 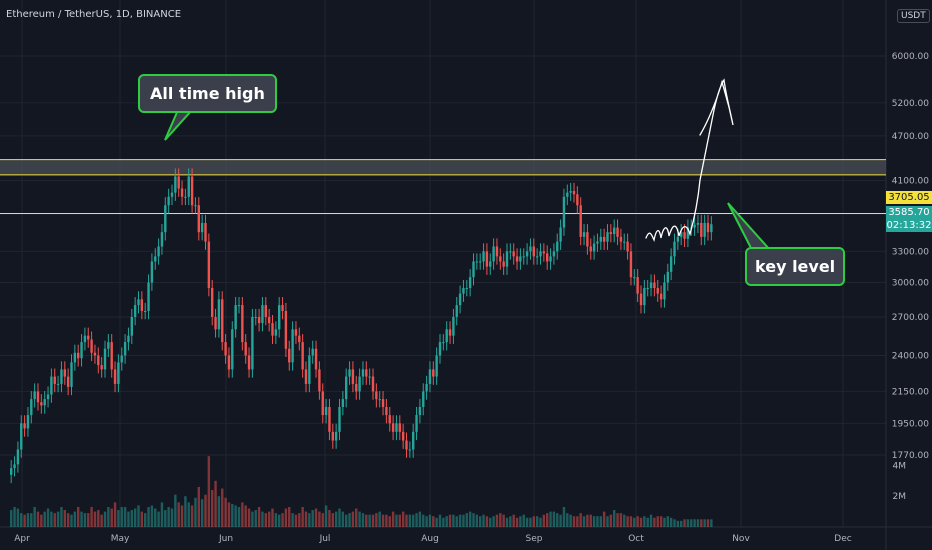 What do you see at coordinates (94, 14) in the screenshot?
I see `chart-title: Ethereum / TetherUS, 1D, BINANCE` at bounding box center [94, 14].